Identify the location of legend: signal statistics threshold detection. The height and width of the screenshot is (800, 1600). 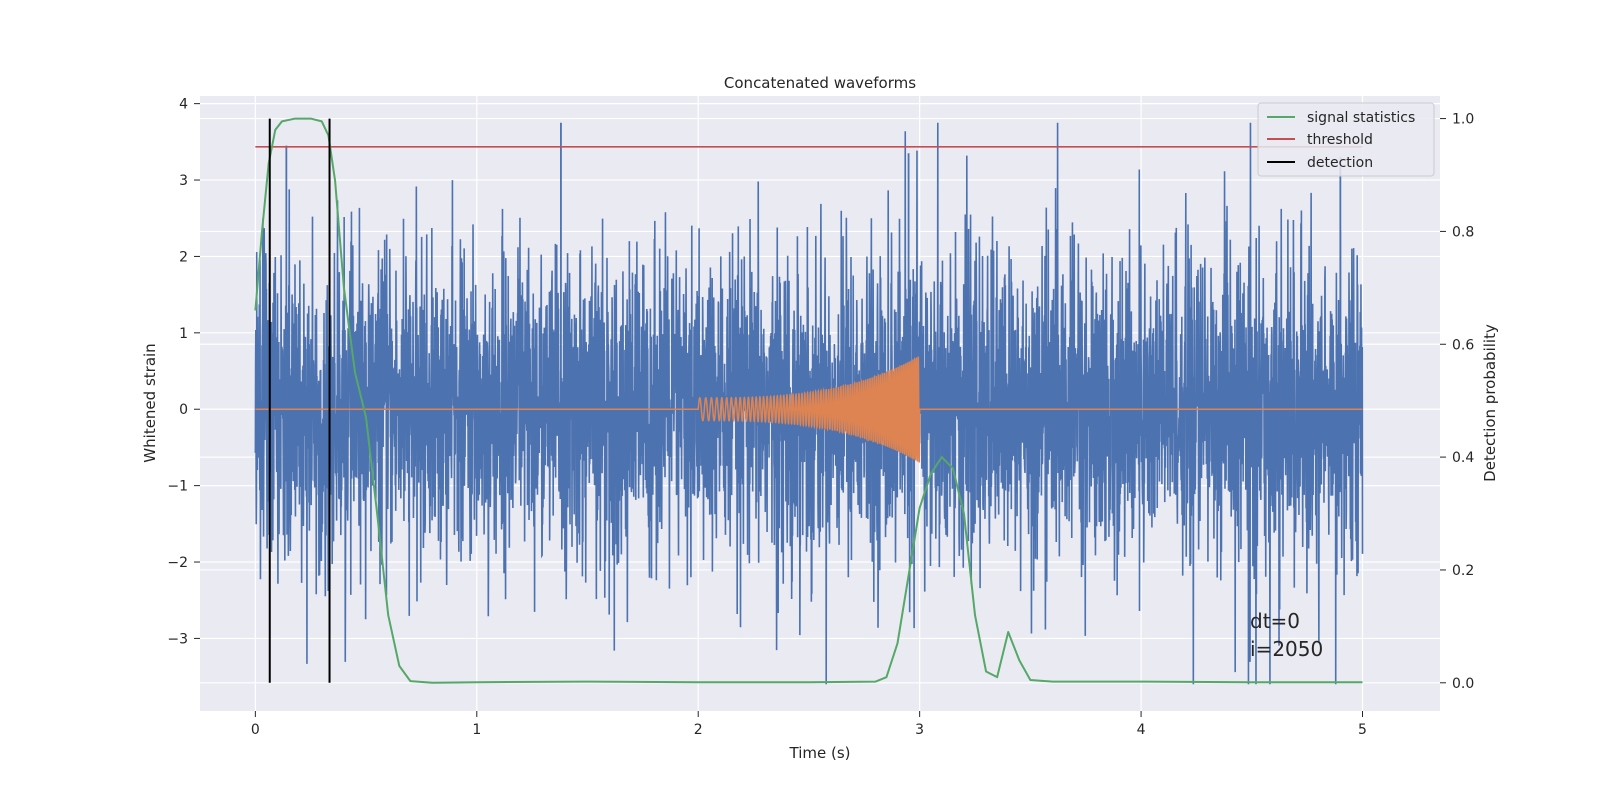
(1346, 139).